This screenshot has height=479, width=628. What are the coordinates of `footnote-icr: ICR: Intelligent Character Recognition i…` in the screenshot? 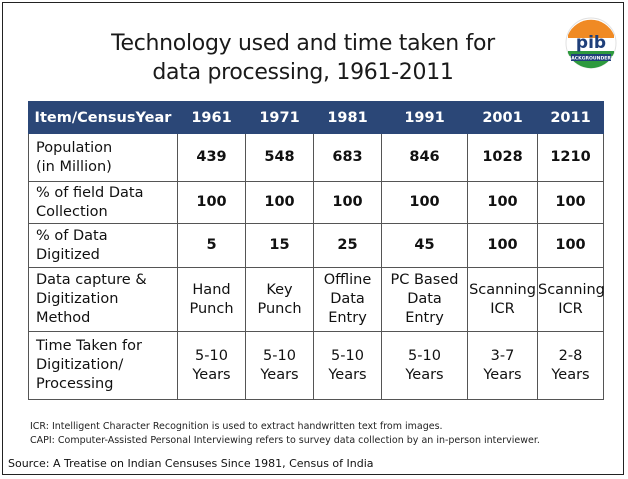 It's located at (236, 426).